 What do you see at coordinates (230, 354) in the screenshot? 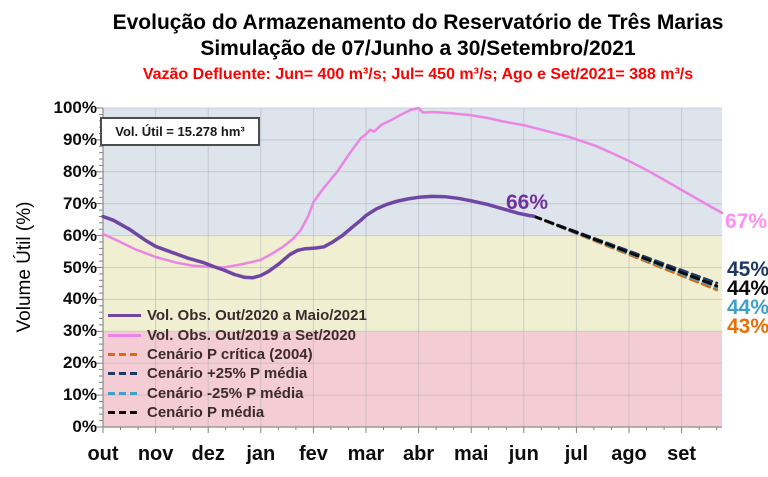
I see `legend-label: Cenário P crítica (2004)` at bounding box center [230, 354].